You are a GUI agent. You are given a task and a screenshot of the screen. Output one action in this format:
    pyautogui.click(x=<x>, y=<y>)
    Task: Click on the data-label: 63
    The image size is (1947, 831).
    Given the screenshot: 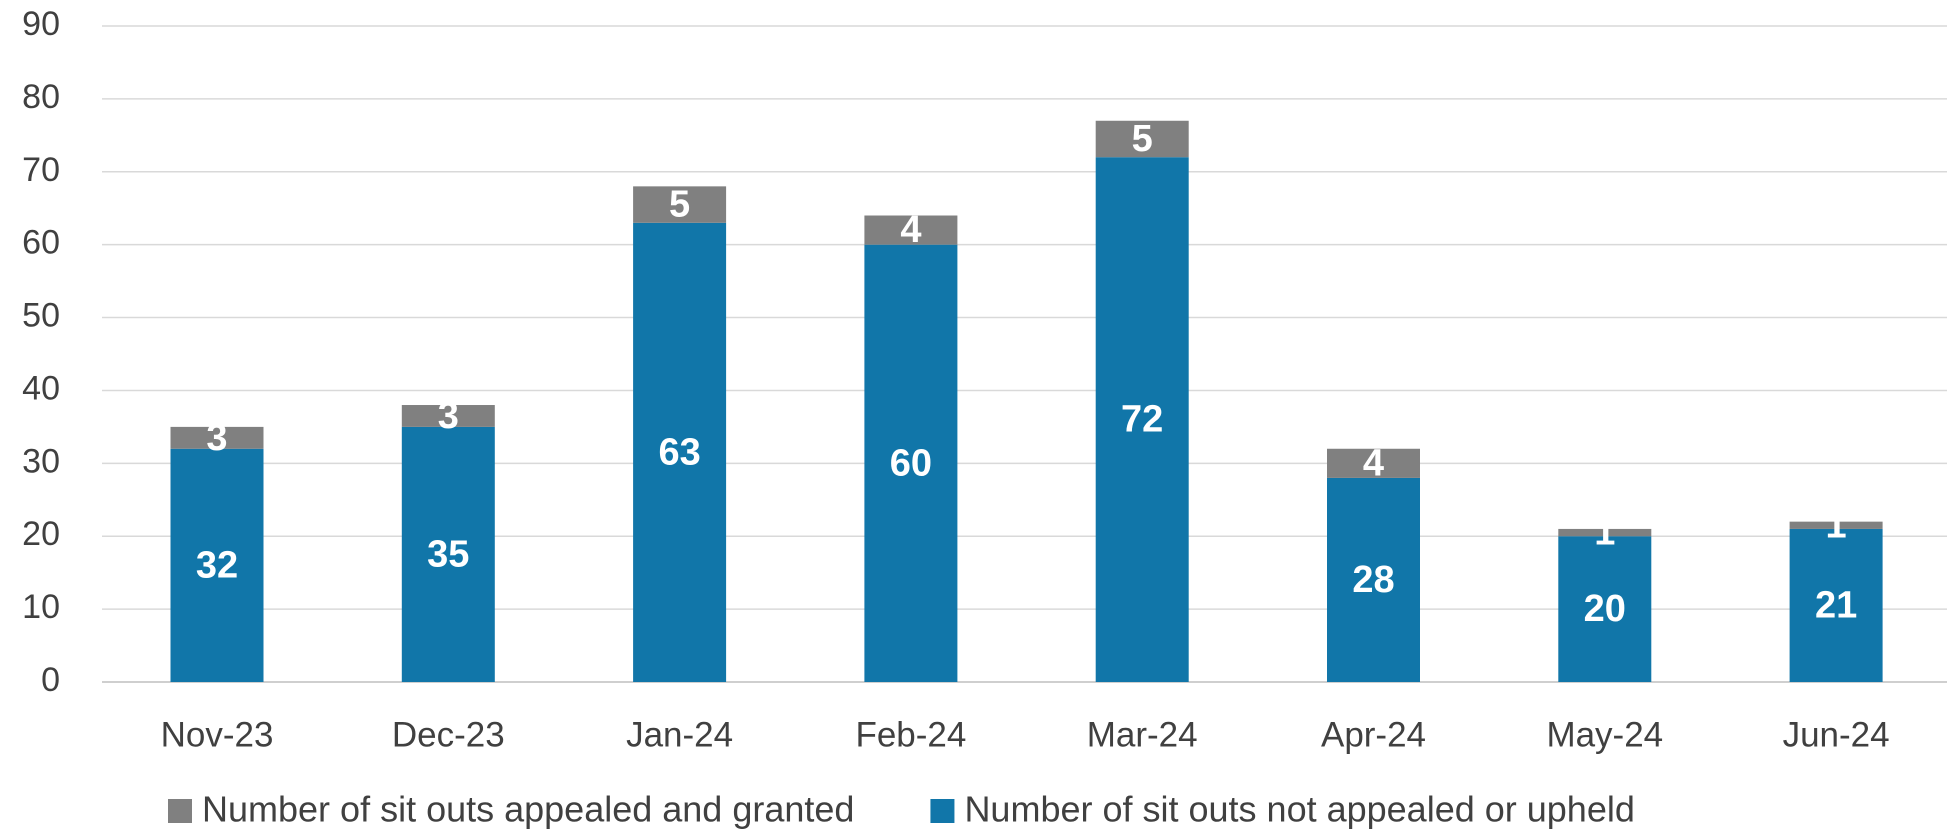 What is the action you would take?
    pyautogui.click(x=679, y=452)
    